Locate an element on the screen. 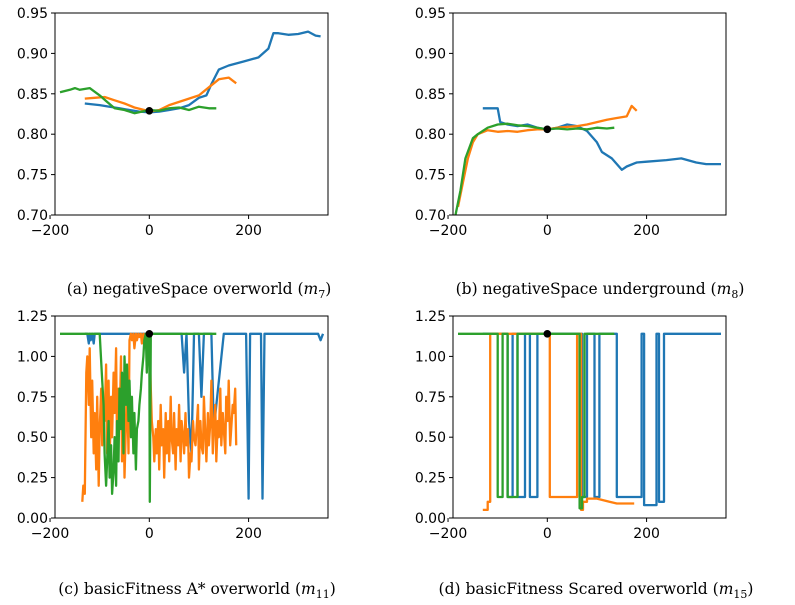 The image size is (795, 605). caption-b-sub: 8 is located at coordinates (735, 295).